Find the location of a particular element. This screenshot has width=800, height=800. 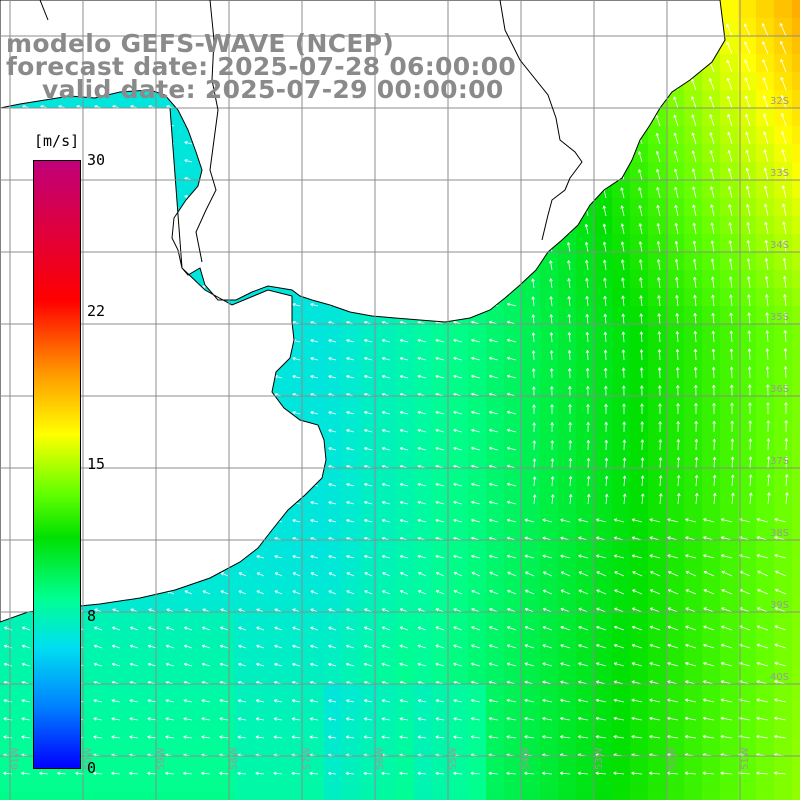

longitude-label: 52W is located at coordinates (672, 758).